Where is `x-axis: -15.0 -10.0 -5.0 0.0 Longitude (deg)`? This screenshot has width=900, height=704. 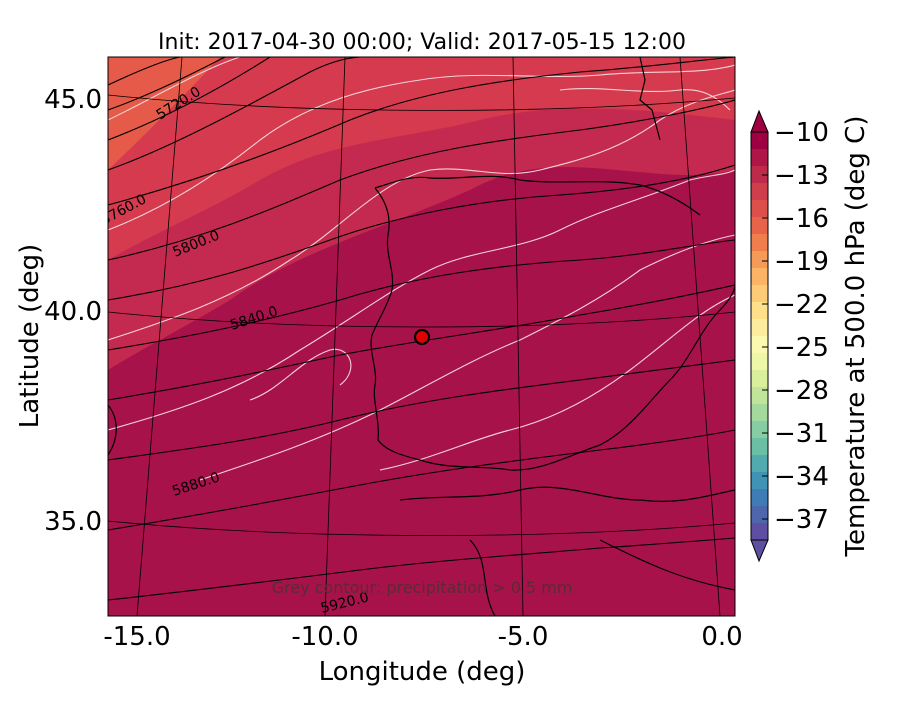
x-axis: -15.0 -10.0 -5.0 0.0 Longitude (deg) is located at coordinates (422, 654).